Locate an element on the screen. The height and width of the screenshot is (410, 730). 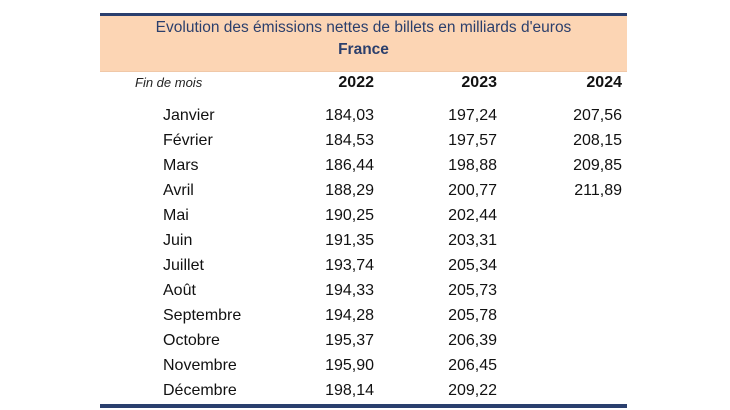
month-cell: Mai is located at coordinates (176, 215).